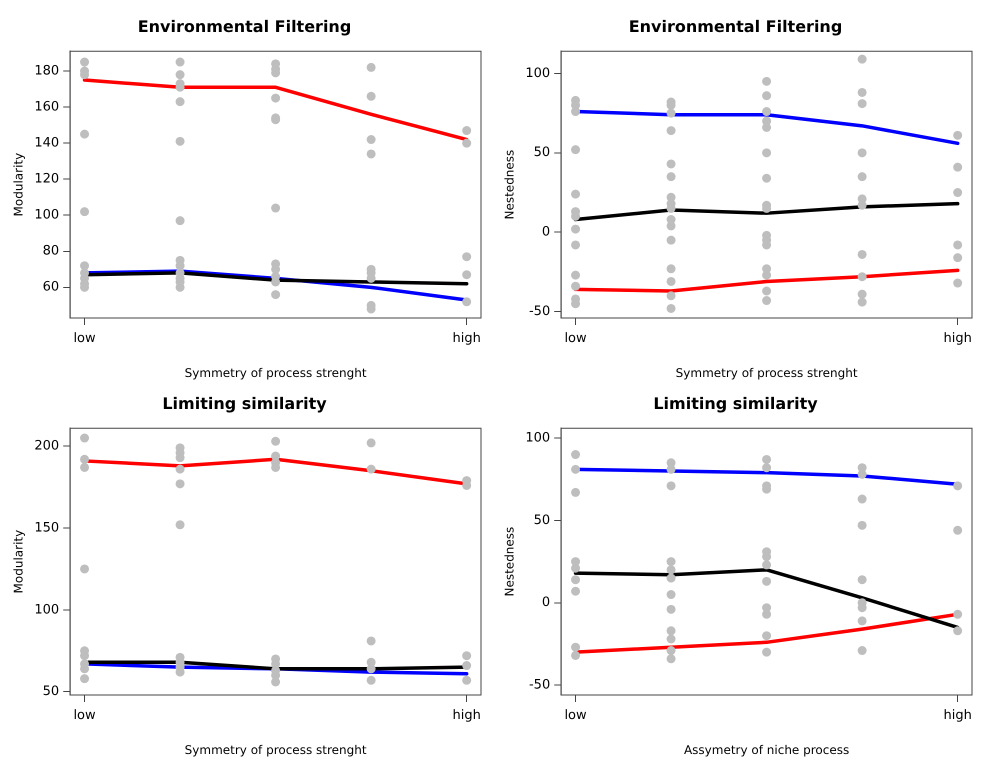  I want to click on y-tick-label: 200, so click(47, 446).